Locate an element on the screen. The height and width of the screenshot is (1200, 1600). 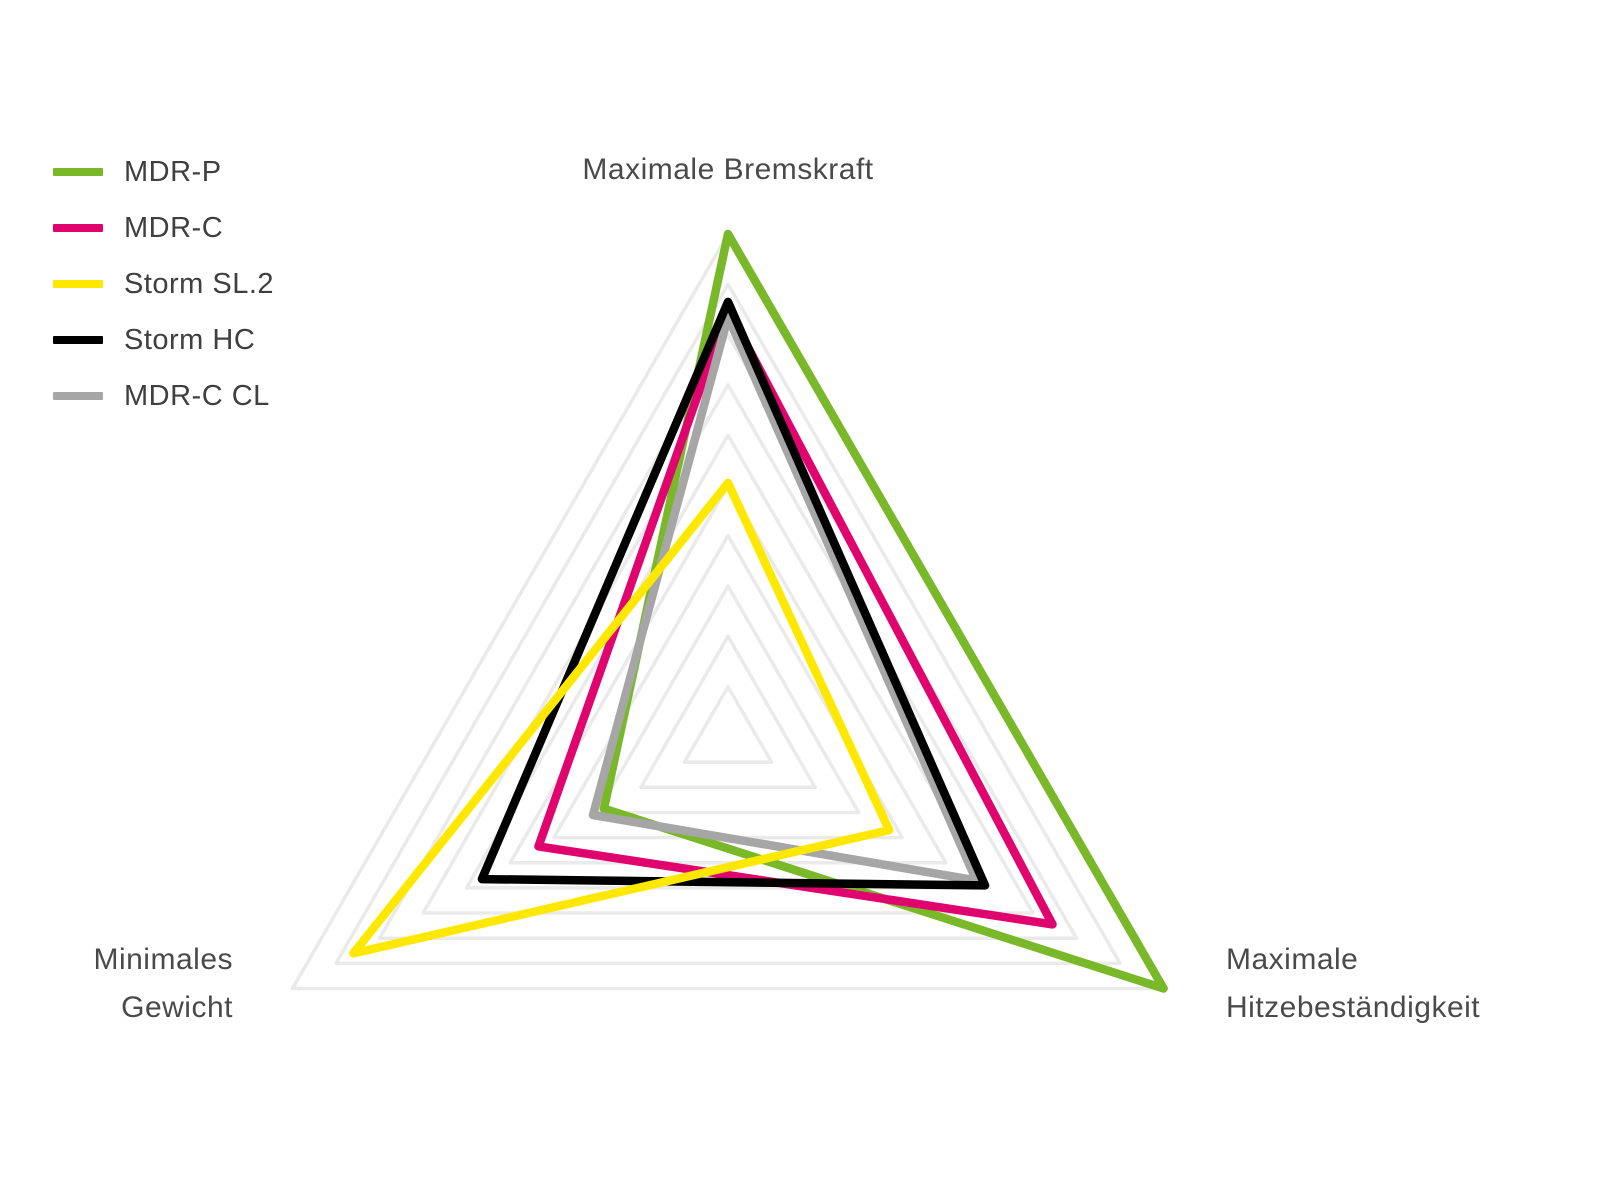
legend-item: MDR-P is located at coordinates (163, 172).